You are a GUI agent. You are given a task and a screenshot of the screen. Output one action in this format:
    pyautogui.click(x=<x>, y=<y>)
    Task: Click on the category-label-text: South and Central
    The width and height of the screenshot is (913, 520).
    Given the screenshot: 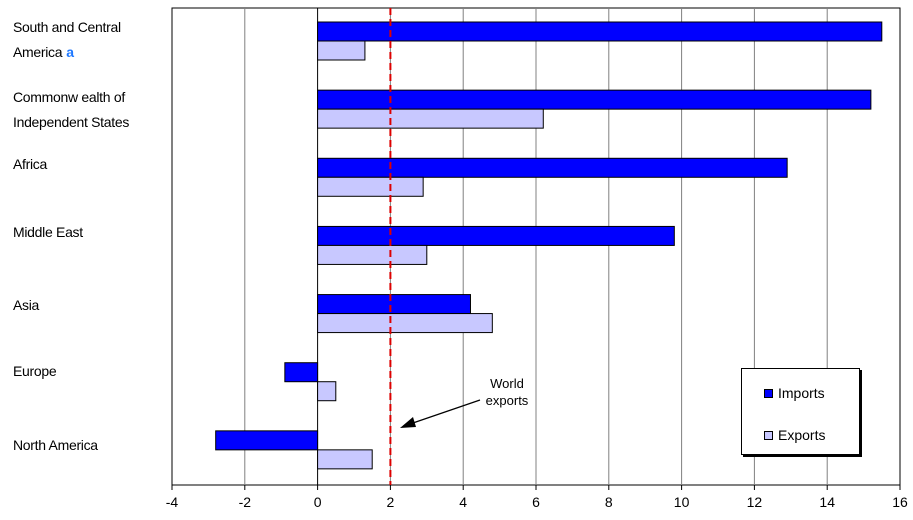 What is the action you would take?
    pyautogui.click(x=67, y=27)
    